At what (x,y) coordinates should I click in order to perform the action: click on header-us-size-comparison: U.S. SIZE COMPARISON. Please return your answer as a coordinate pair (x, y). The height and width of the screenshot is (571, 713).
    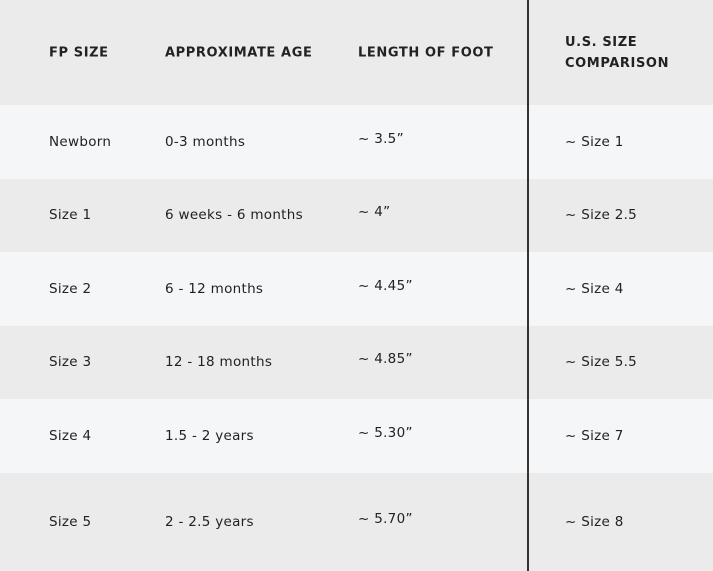
    Looking at the image, I should click on (617, 53).